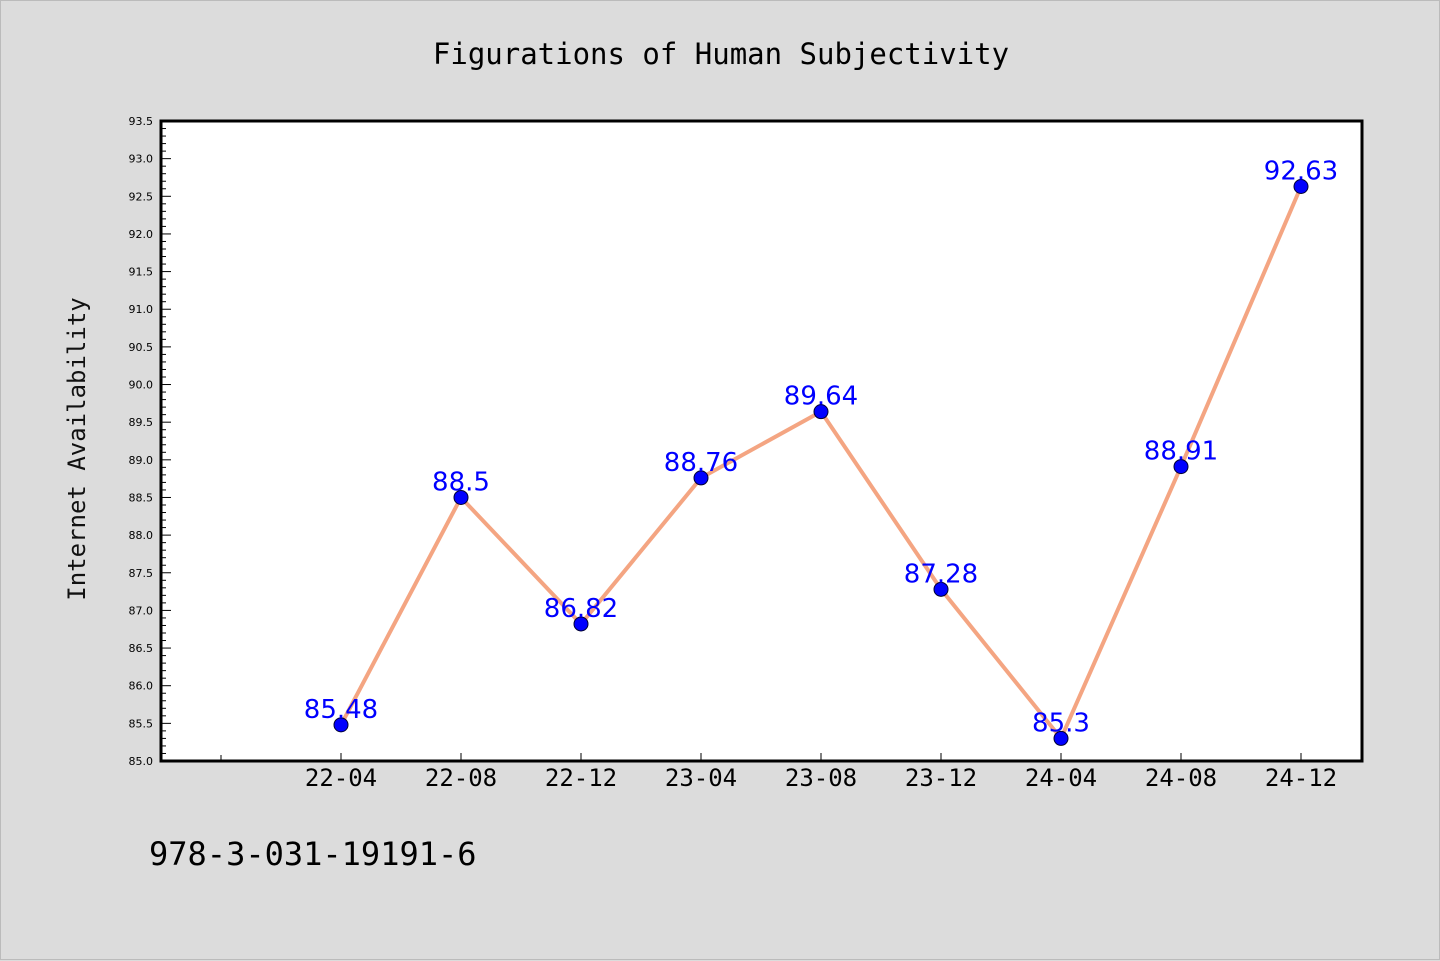 Image resolution: width=1440 pixels, height=961 pixels. What do you see at coordinates (141, 686) in the screenshot?
I see `y-tick-label: 86.0` at bounding box center [141, 686].